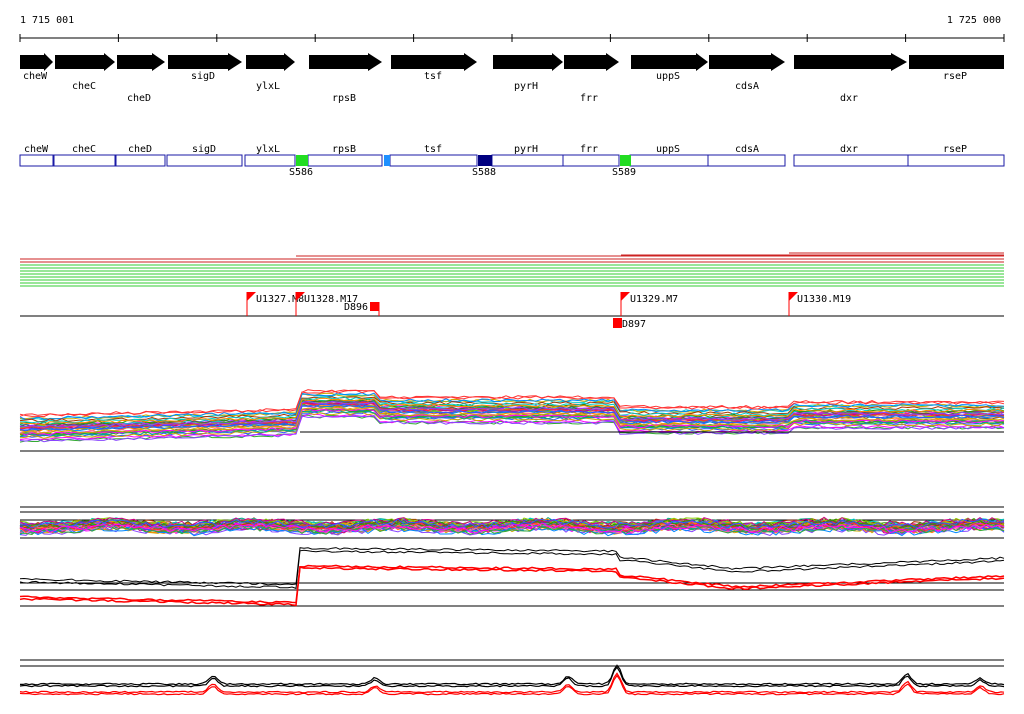  I want to click on gene-box-chec, so click(84, 160).